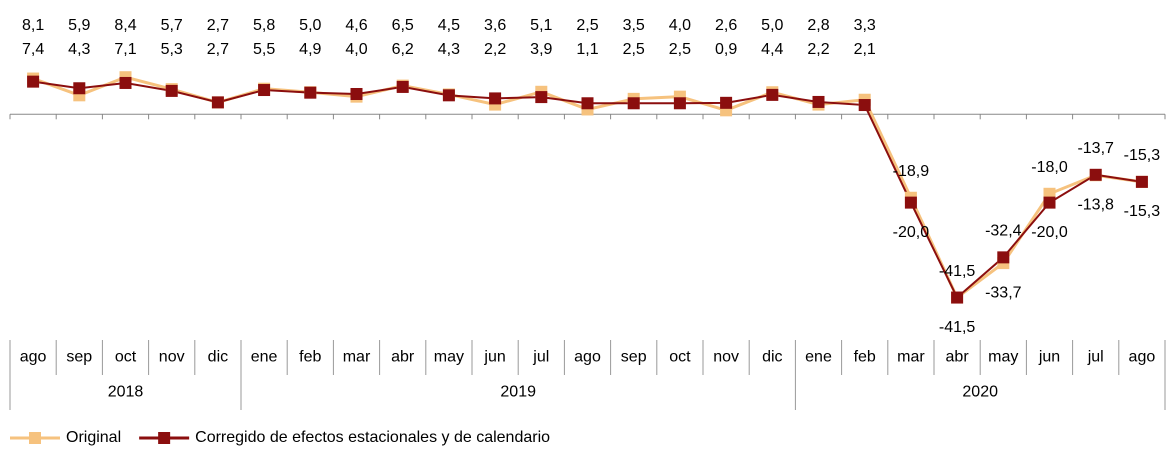  I want to click on data-label: 0,9, so click(726, 49).